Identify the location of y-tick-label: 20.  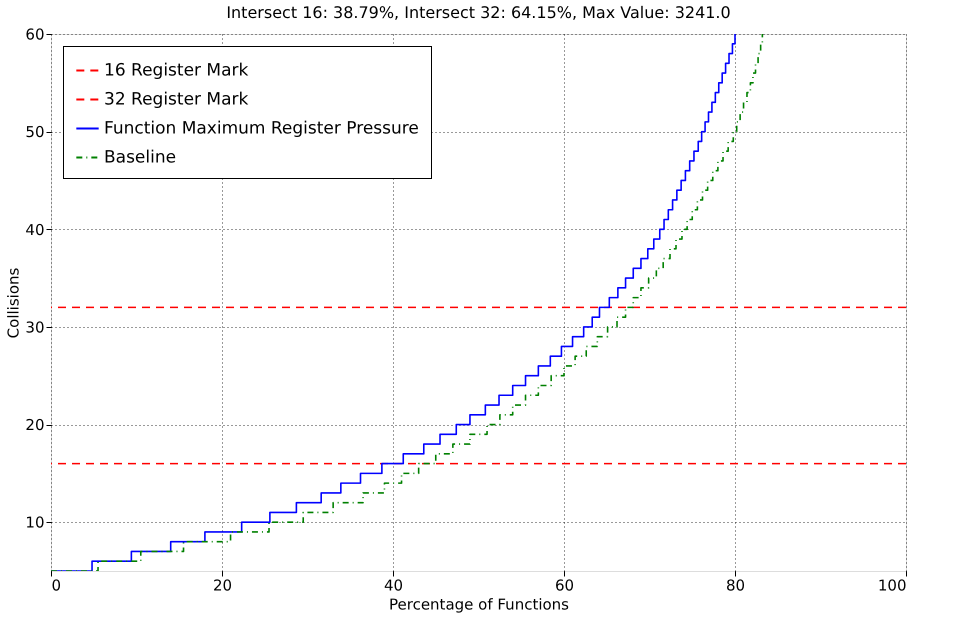
(34, 425).